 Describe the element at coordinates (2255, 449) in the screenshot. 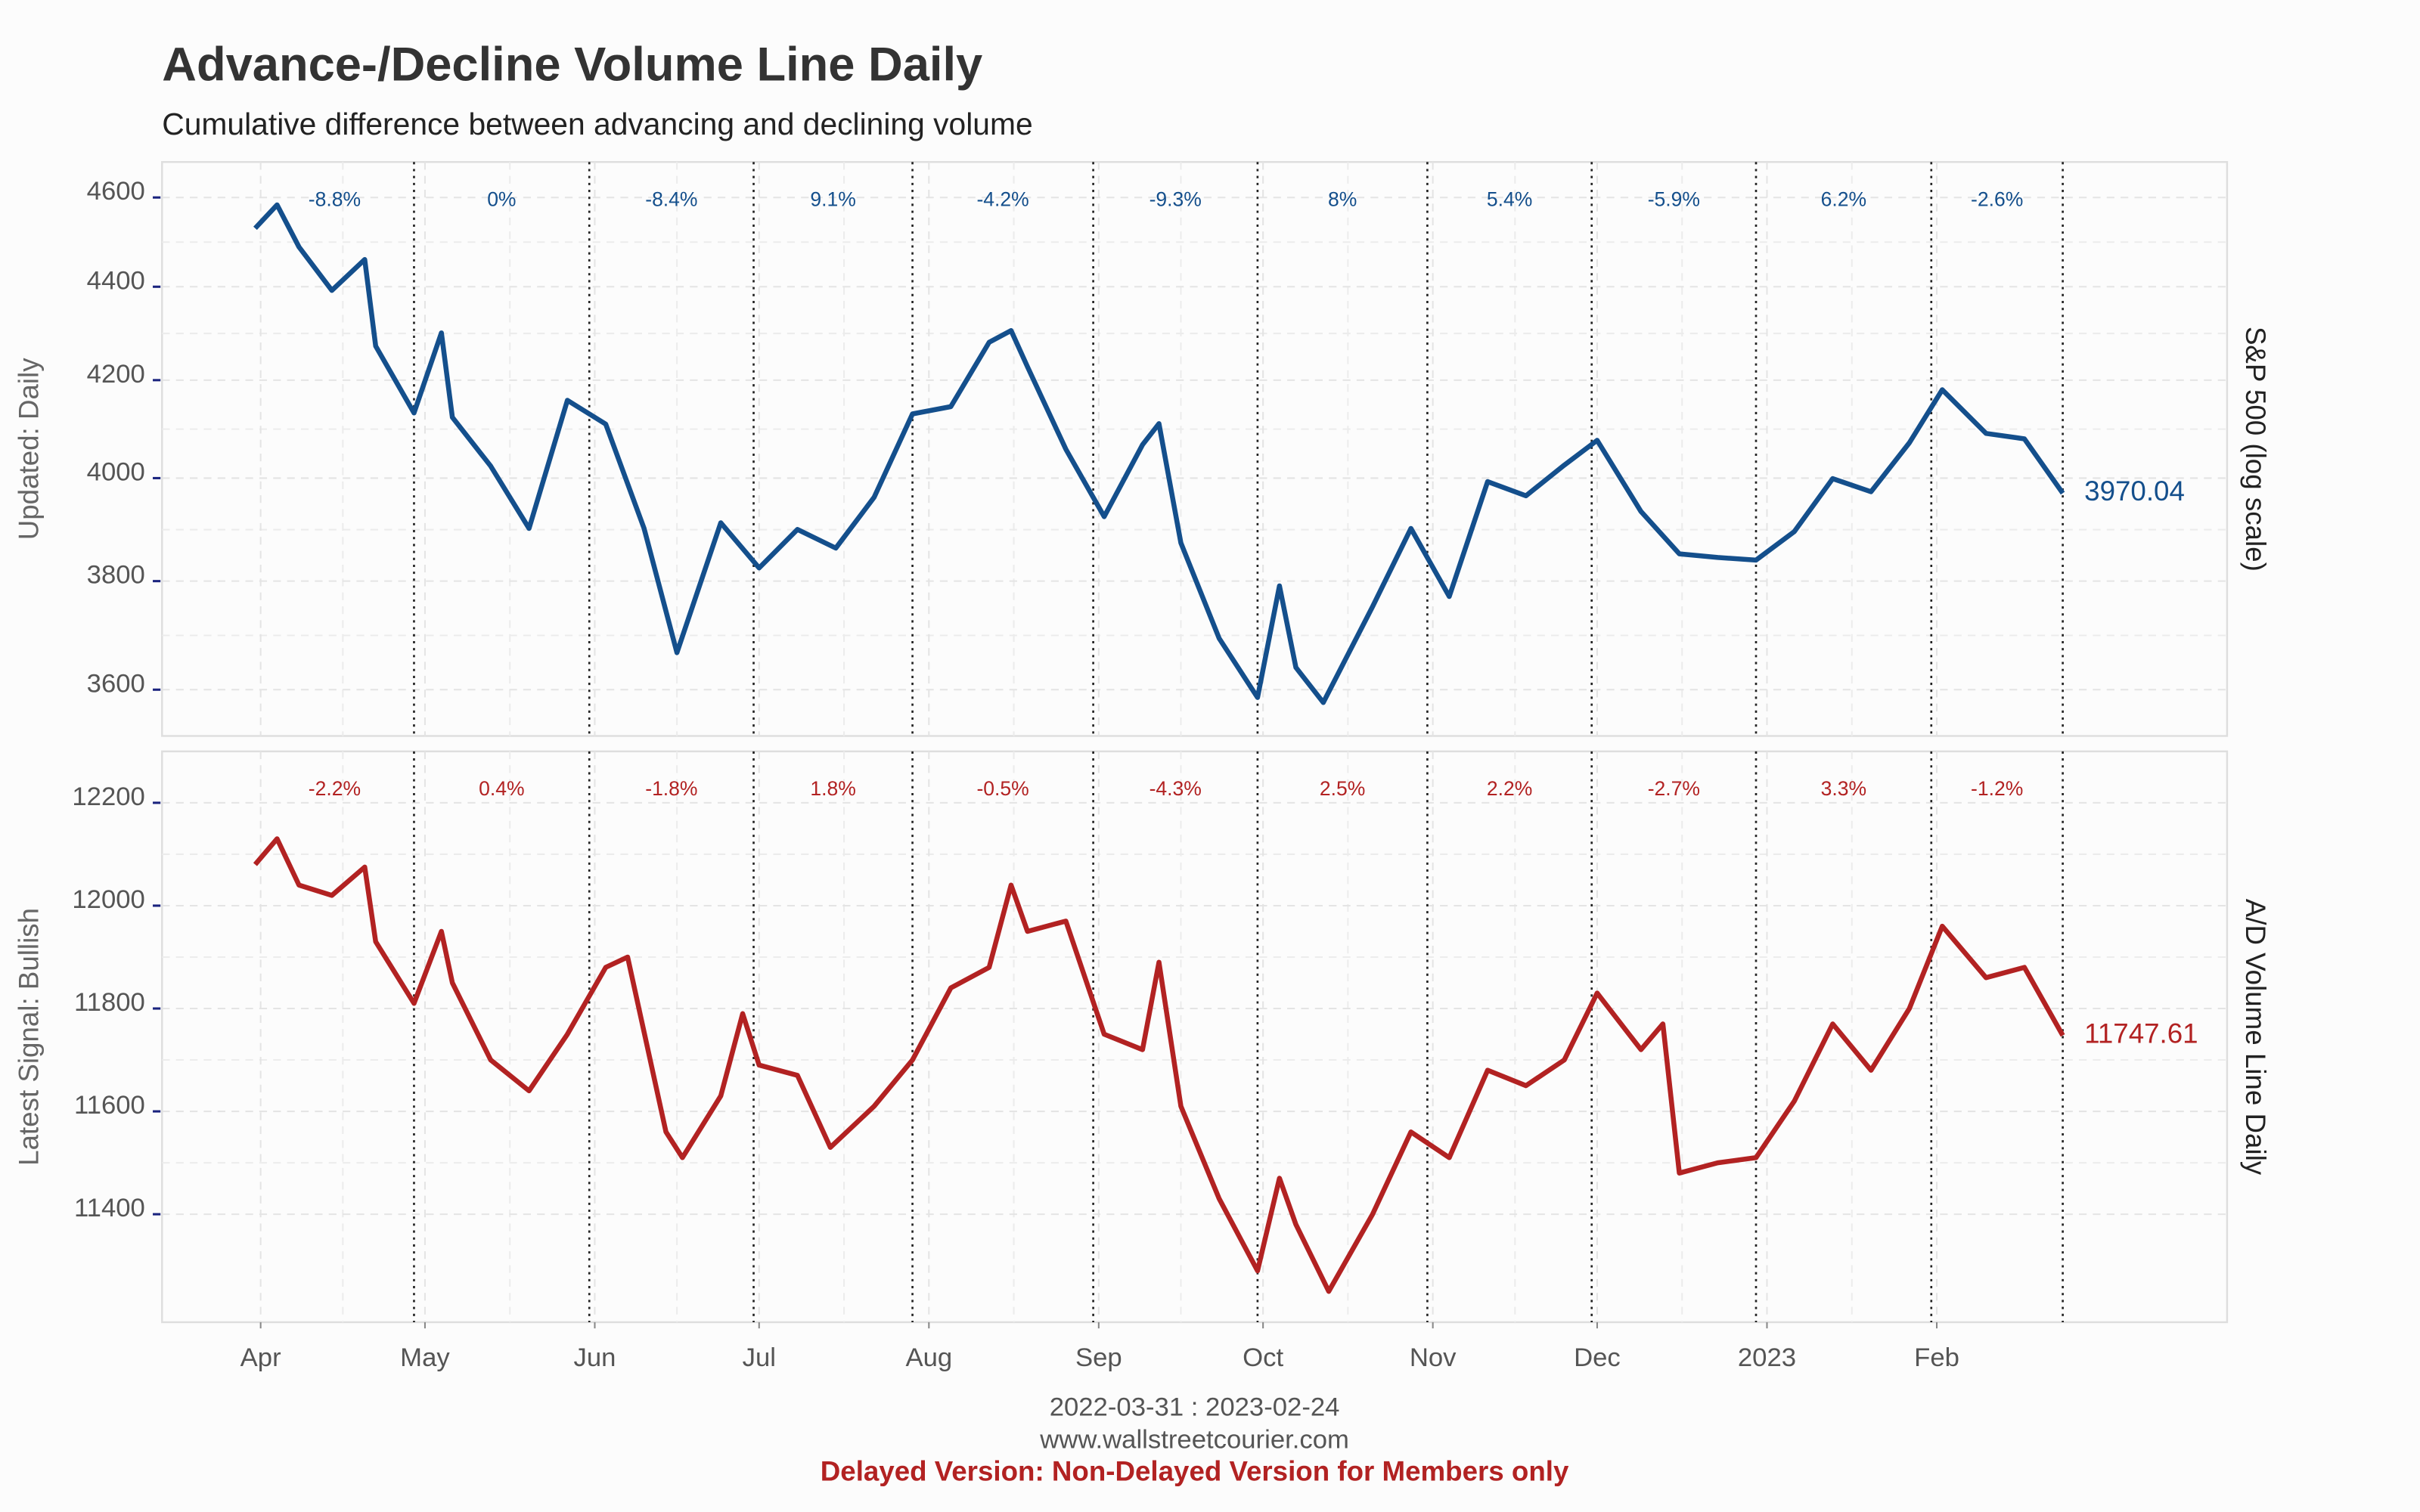

I see `y2-axis-title: S&P 500 (log scale)` at that location.